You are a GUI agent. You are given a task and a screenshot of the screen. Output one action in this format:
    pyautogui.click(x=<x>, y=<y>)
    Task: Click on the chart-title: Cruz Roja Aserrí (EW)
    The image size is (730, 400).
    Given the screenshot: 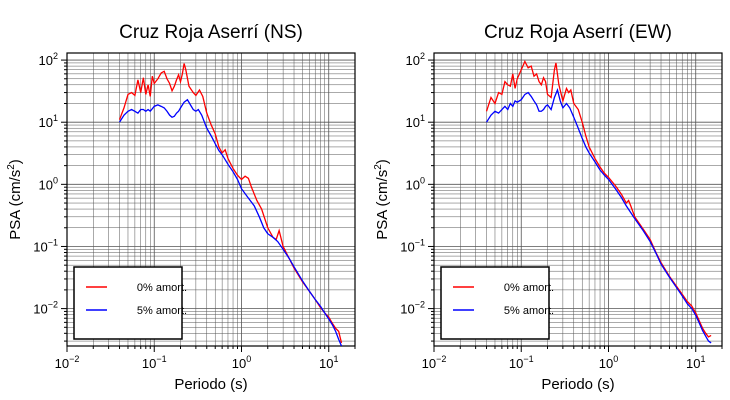 What is the action you would take?
    pyautogui.click(x=578, y=32)
    